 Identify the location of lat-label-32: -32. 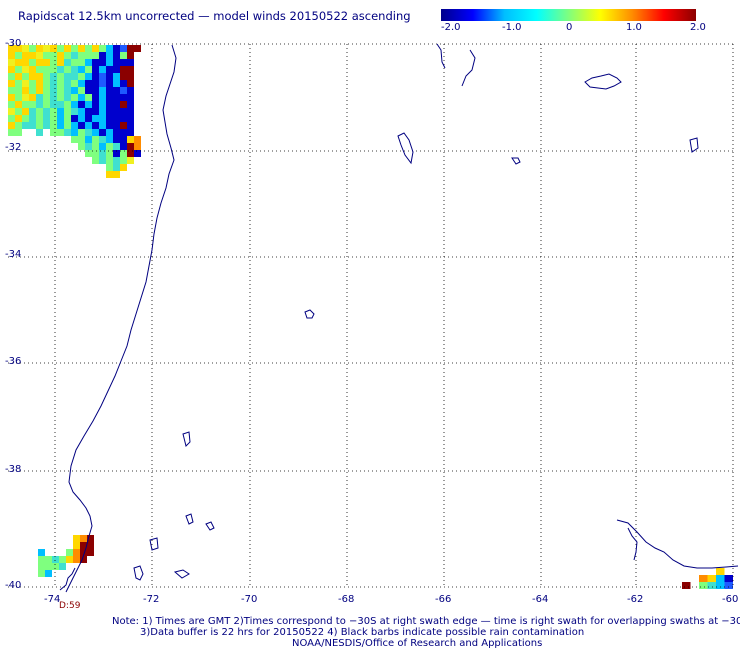
(13, 147).